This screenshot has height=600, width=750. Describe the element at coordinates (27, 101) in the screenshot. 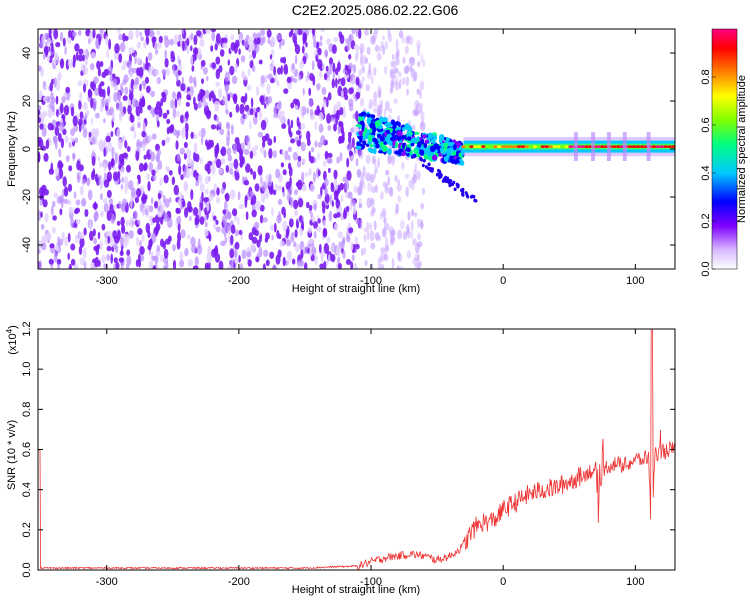

I see `y-tick-label: 20` at that location.